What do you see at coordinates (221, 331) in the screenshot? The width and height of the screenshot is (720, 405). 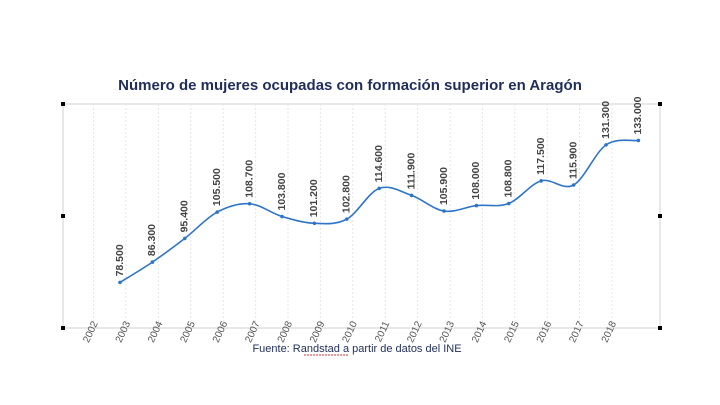 I see `x-tick-label: 2006` at bounding box center [221, 331].